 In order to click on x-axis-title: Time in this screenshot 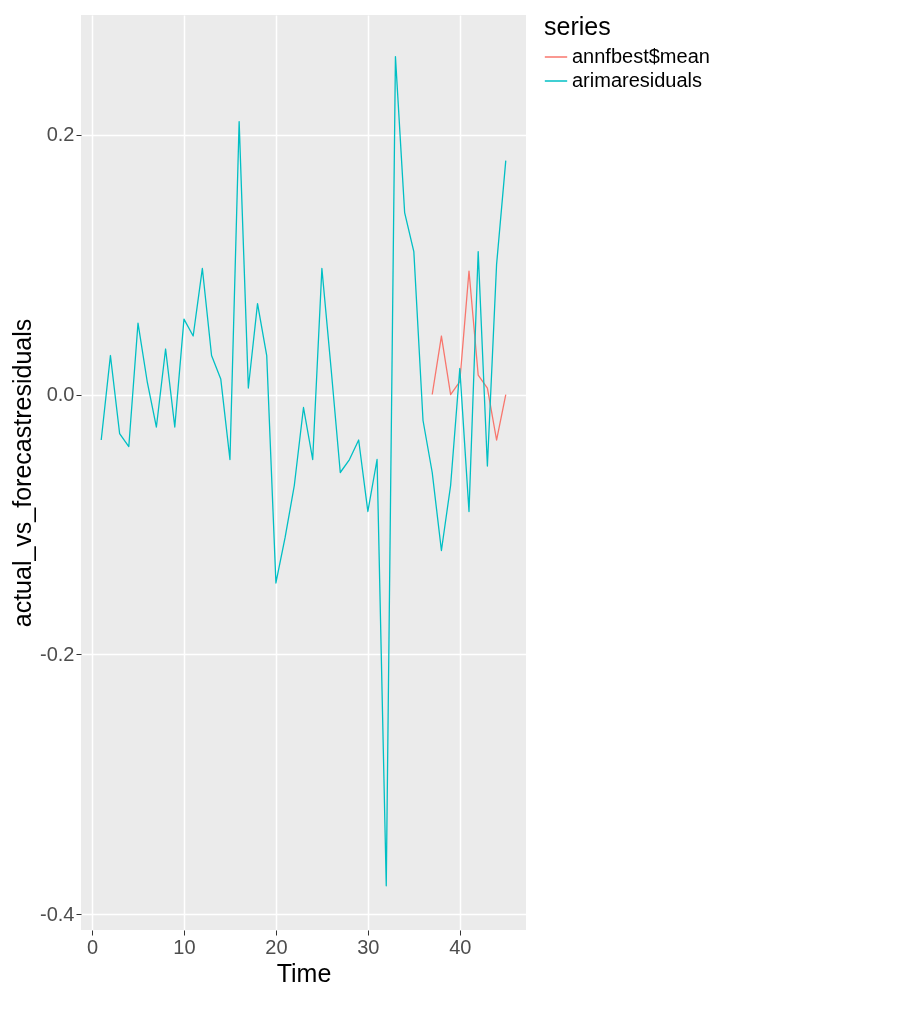, I will do `click(304, 972)`.